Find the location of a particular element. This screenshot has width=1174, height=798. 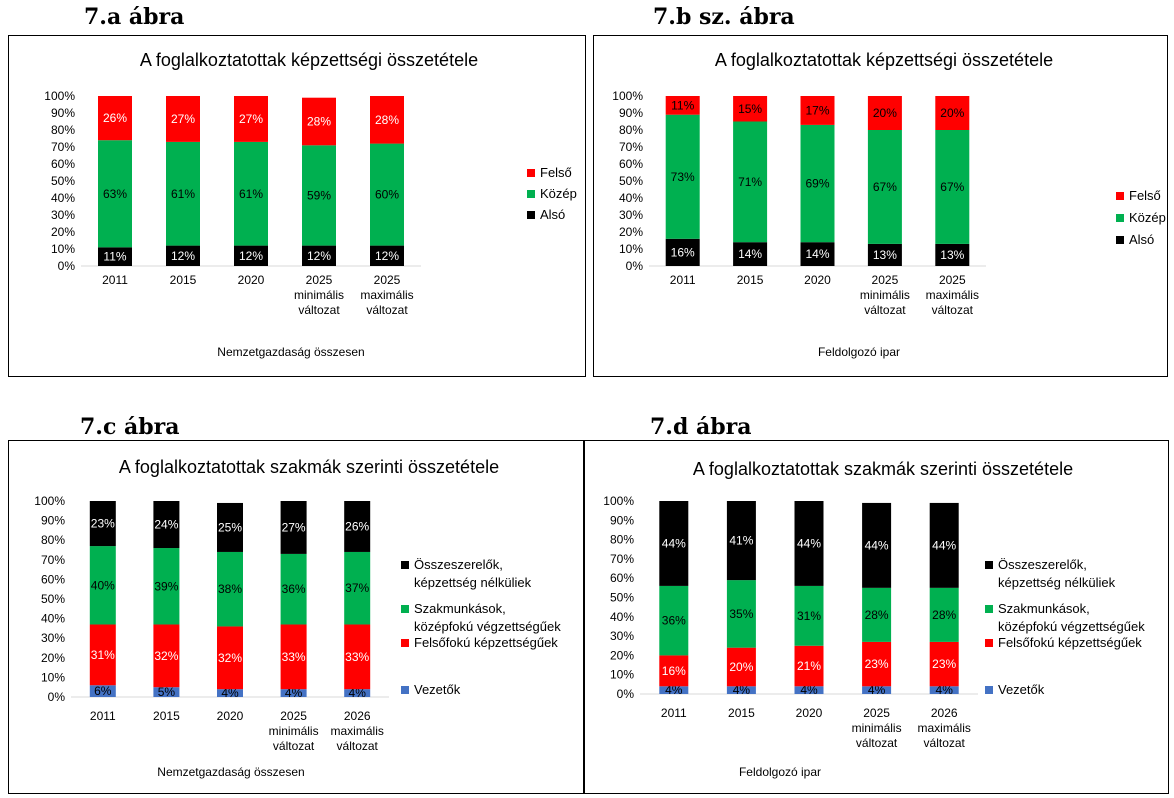

data-label: 60% is located at coordinates (387, 195).